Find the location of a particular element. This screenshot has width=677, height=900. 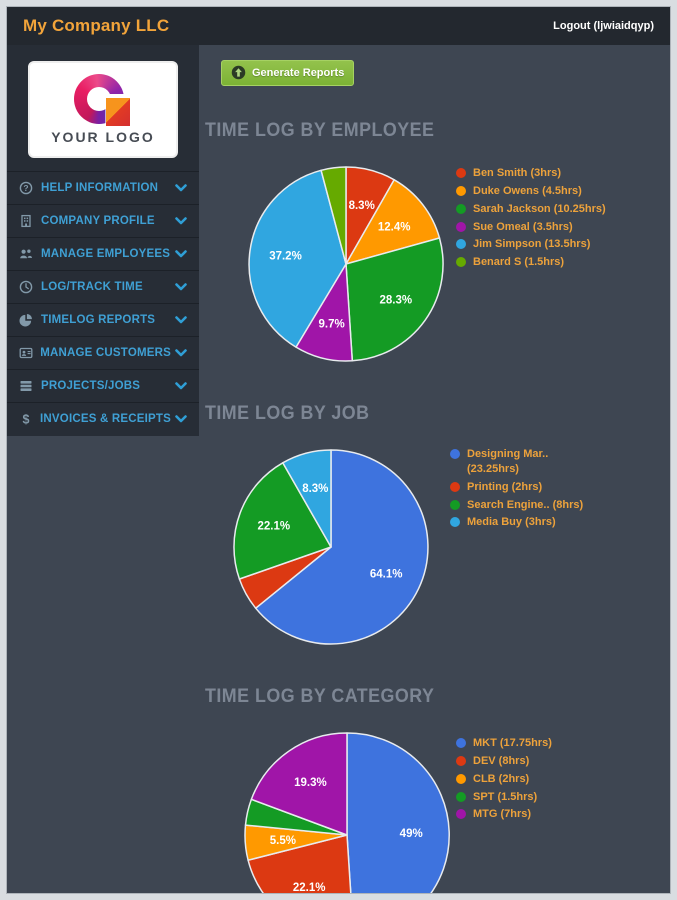

legend-label: Jim Simpson (13.5hrs) is located at coordinates (532, 244).